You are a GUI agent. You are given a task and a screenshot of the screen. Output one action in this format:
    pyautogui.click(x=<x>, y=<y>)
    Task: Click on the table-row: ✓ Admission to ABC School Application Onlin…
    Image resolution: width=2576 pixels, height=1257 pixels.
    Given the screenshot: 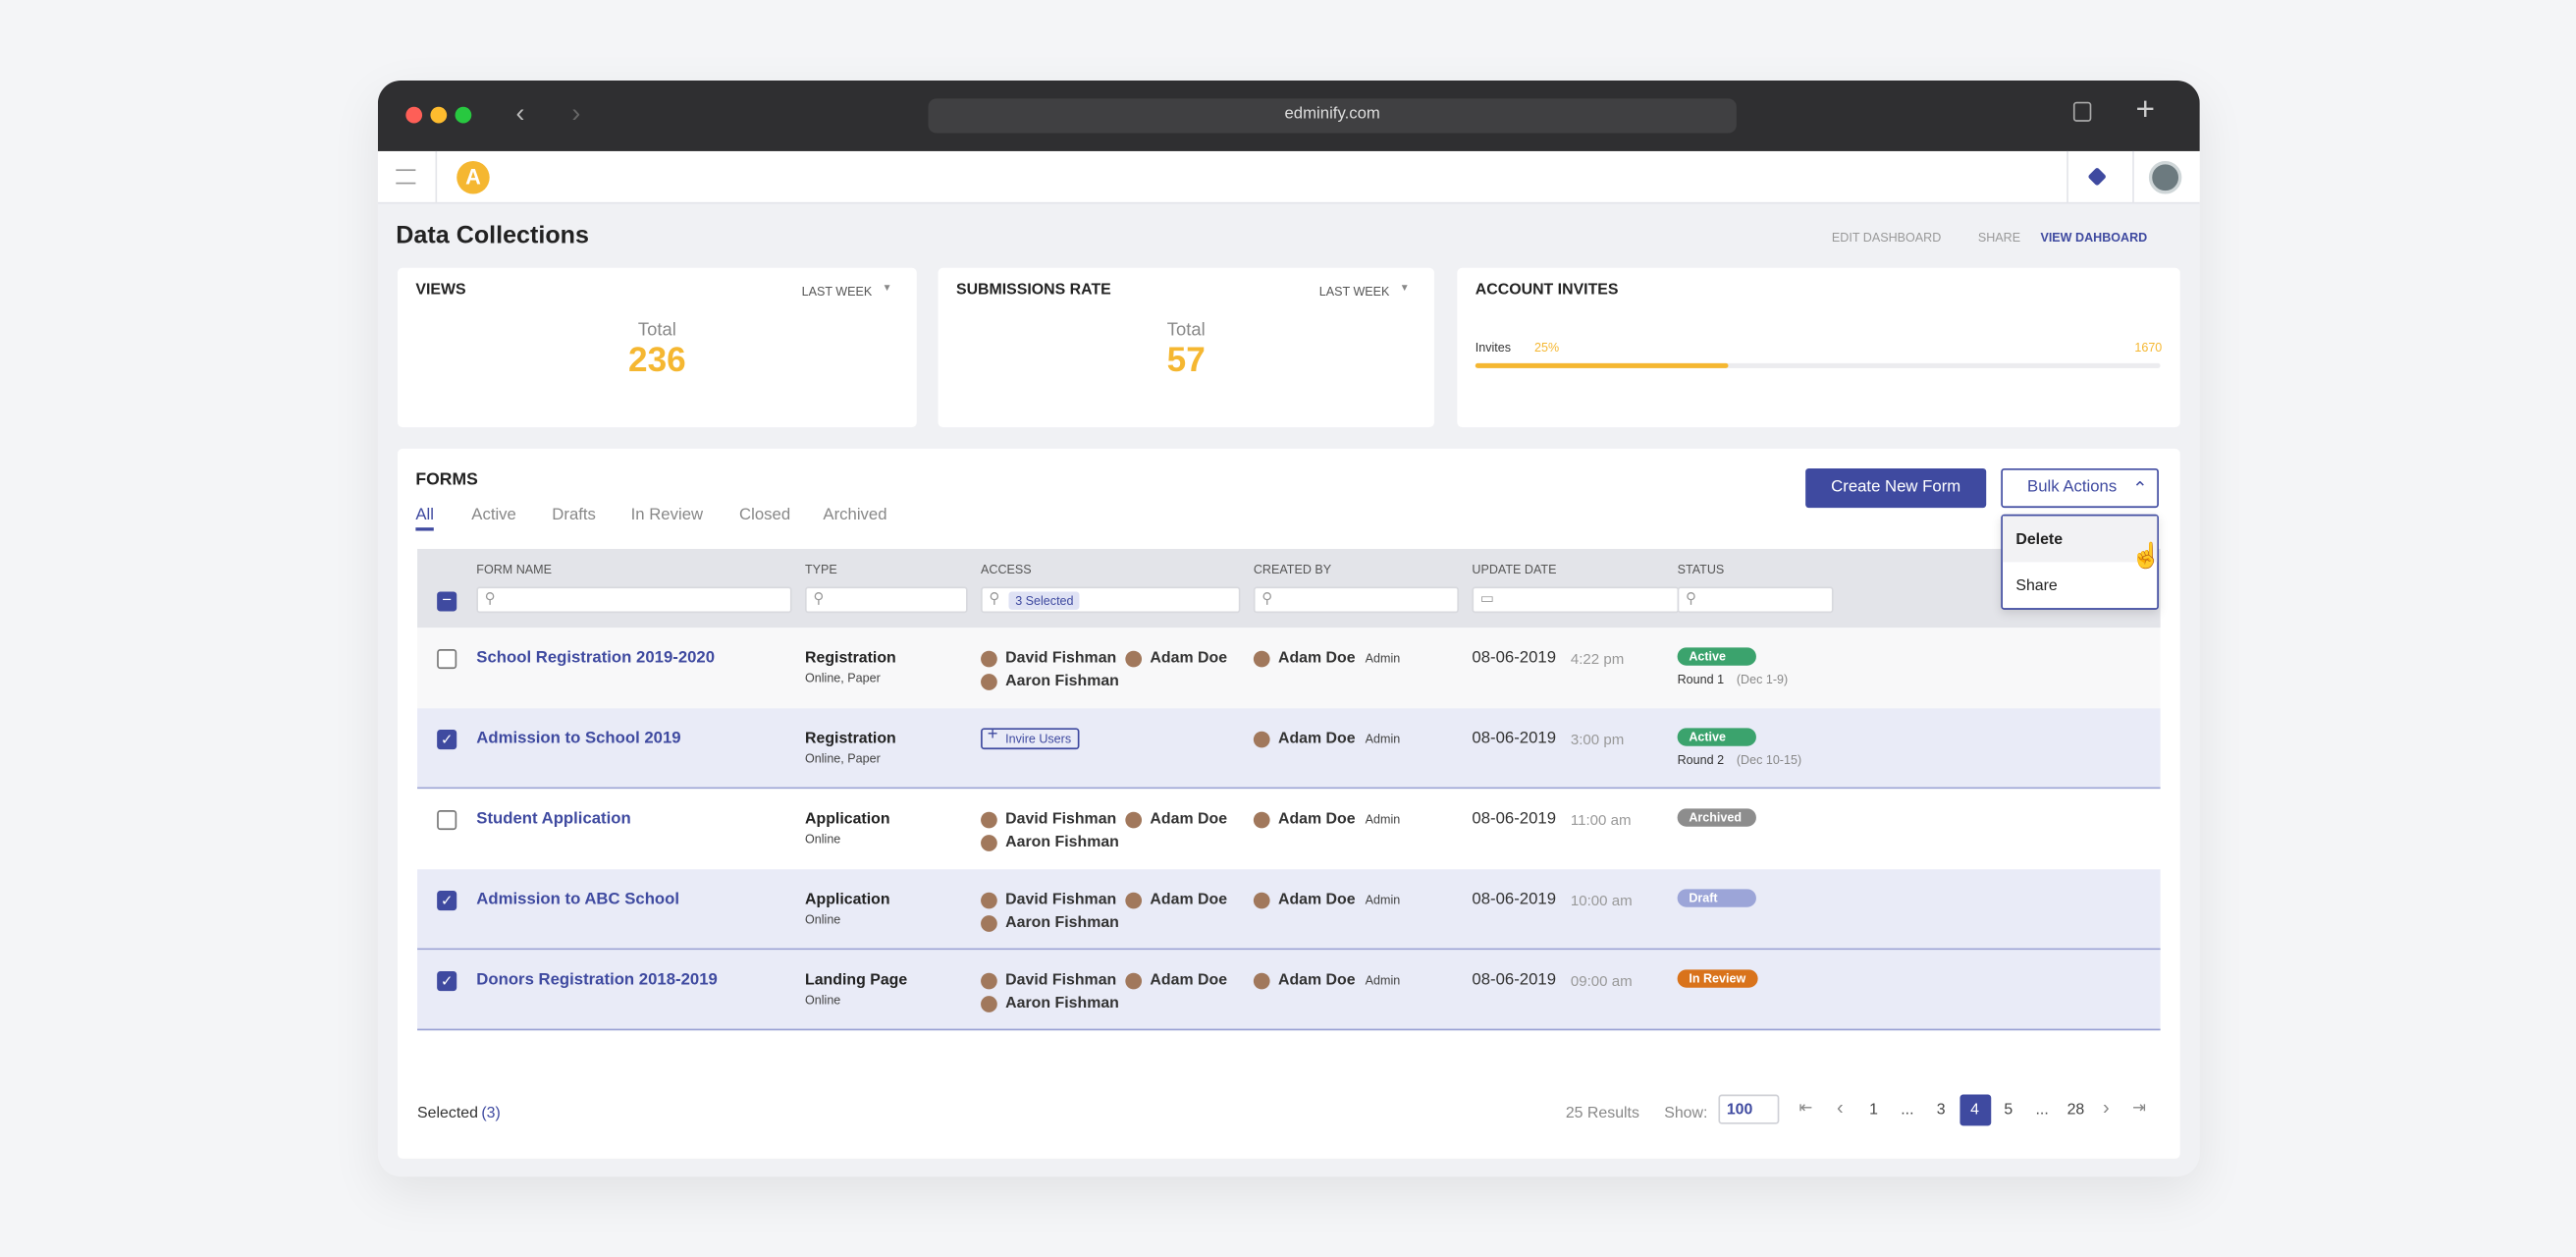 What is the action you would take?
    pyautogui.click(x=1289, y=910)
    